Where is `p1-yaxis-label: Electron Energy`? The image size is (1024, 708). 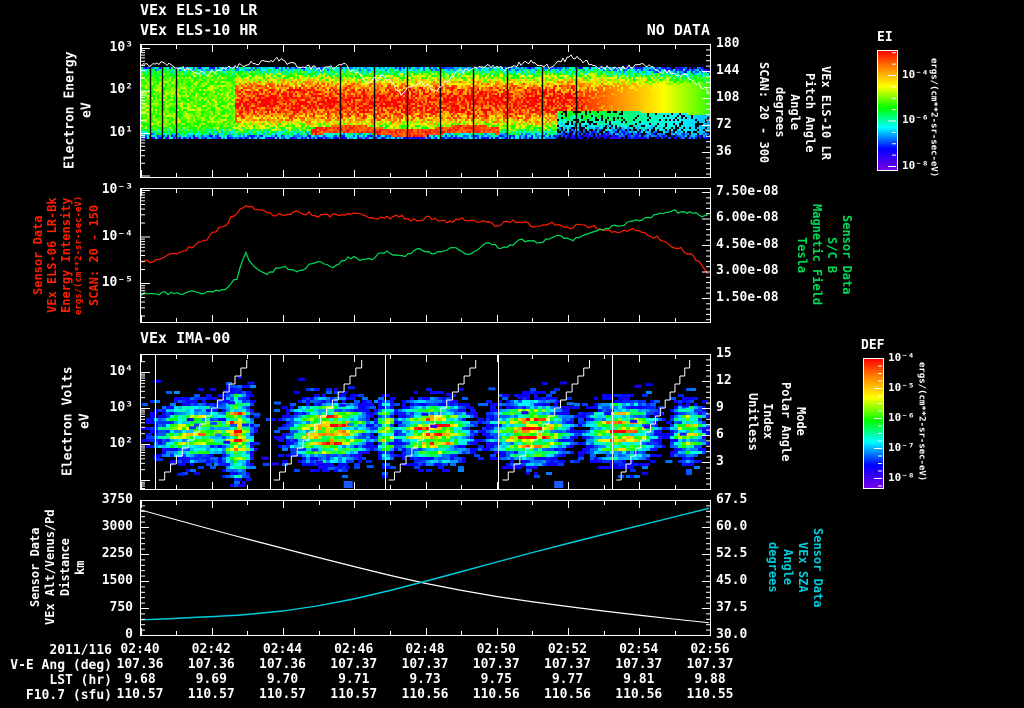
p1-yaxis-label: Electron Energy is located at coordinates (70, 110).